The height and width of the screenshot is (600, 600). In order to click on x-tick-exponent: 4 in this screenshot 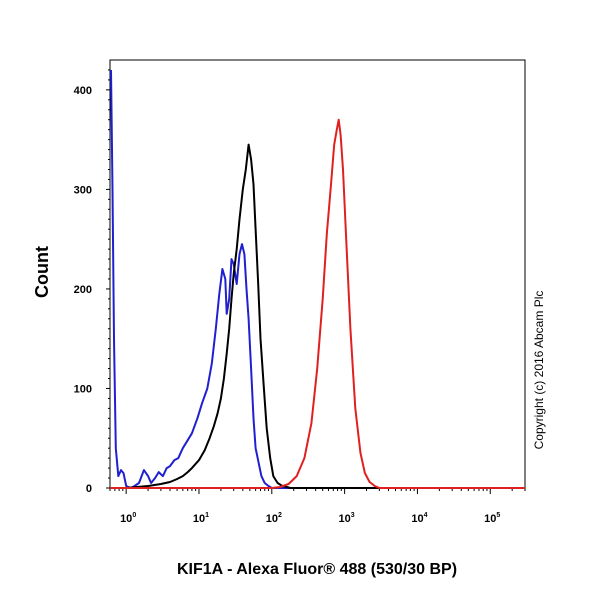, I will do `click(426, 515)`.